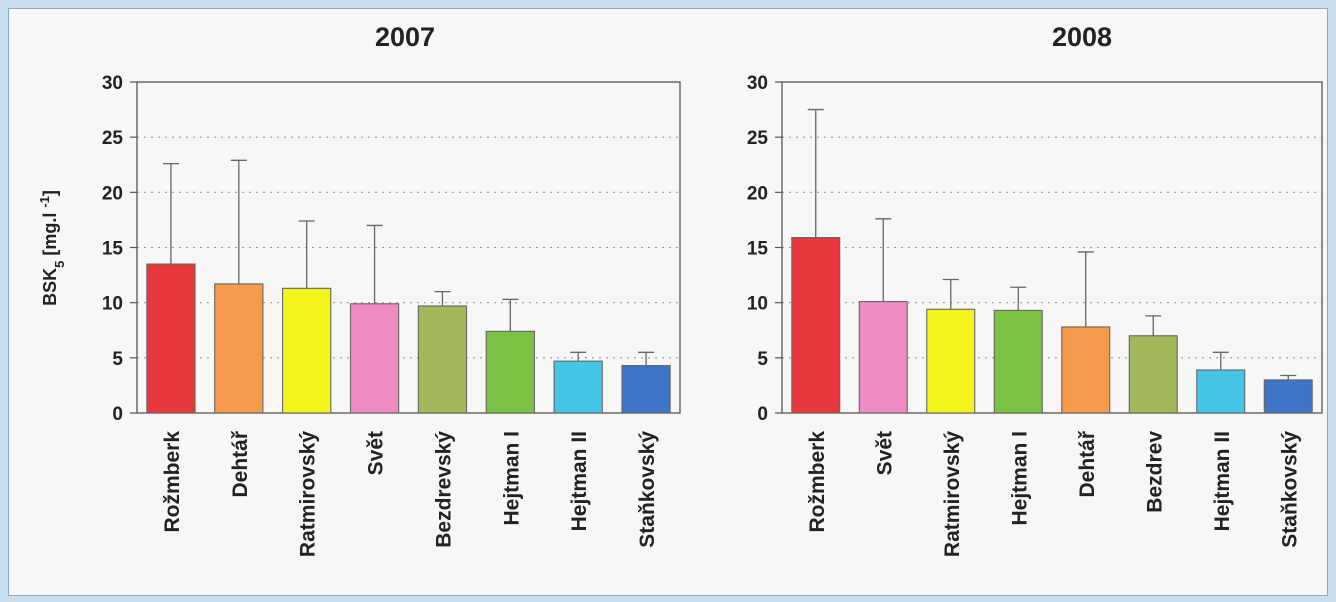  I want to click on y-axis-label: BSK5 [mg.l -1], so click(52, 248).